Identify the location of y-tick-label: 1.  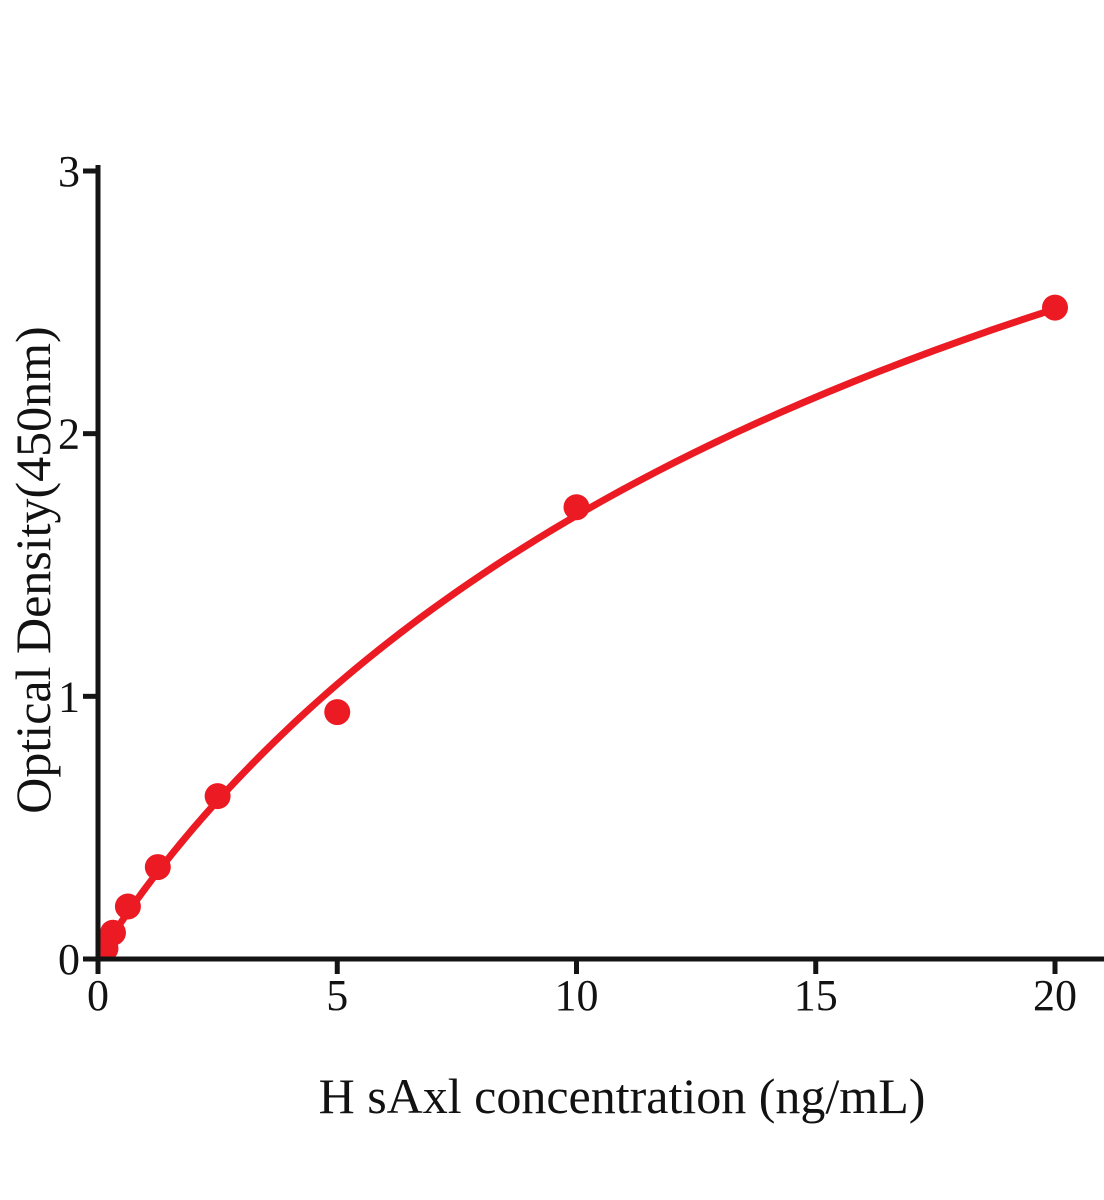
(69, 696).